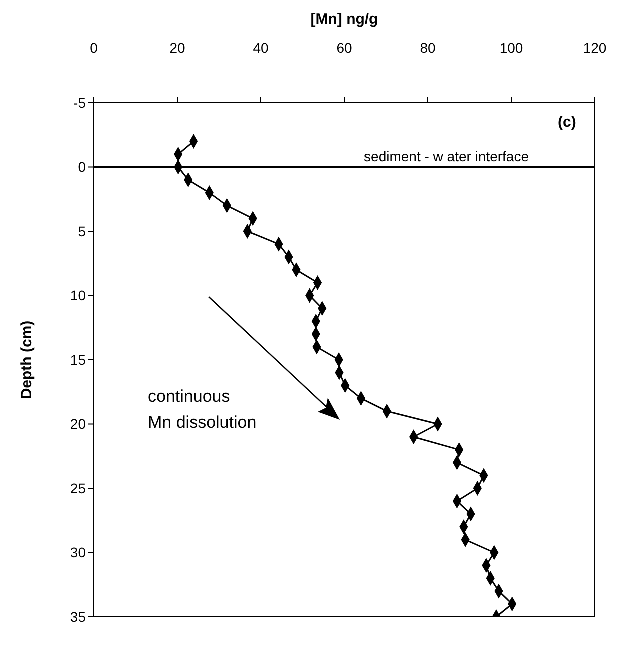 This screenshot has width=627, height=668. I want to click on x-axis-title: [Mn] ng/g, so click(344, 19).